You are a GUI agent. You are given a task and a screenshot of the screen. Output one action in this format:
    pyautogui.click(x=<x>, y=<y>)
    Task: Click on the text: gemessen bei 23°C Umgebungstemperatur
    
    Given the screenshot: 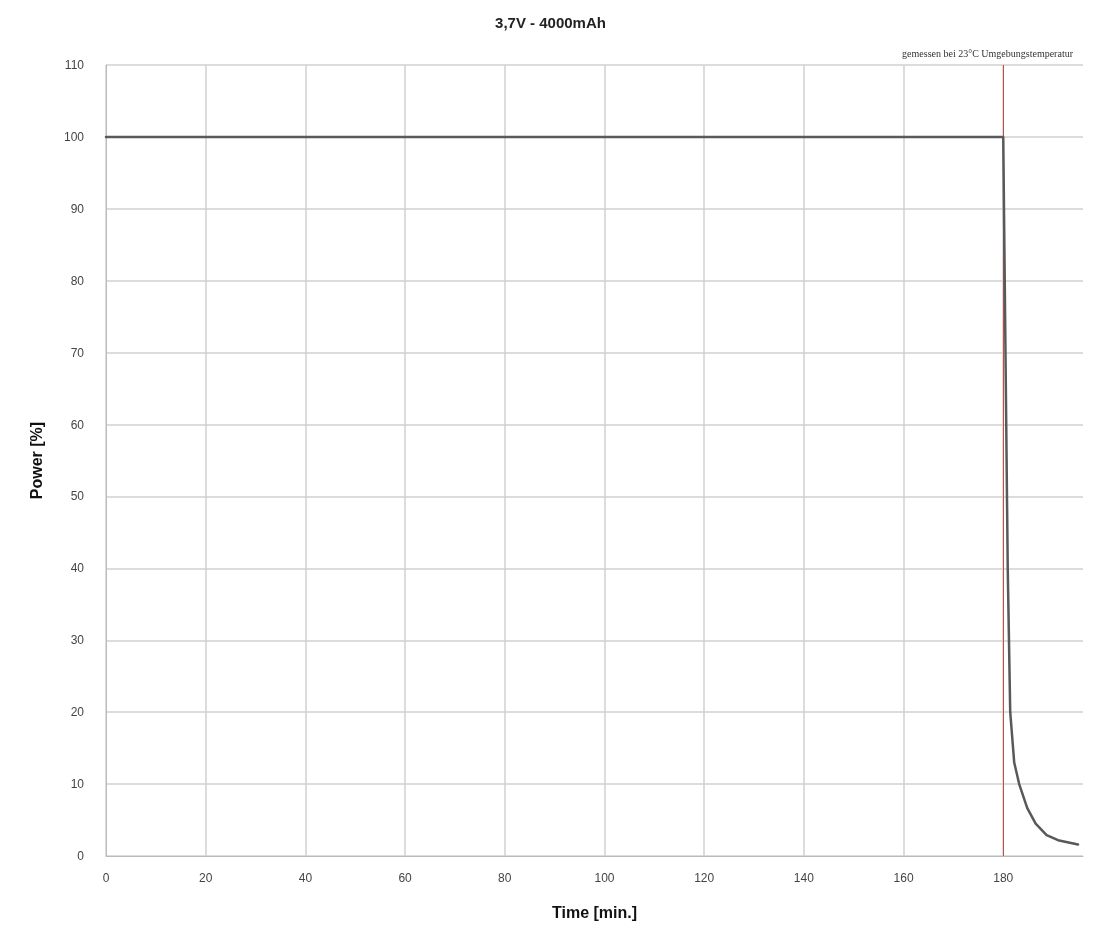 What is the action you would take?
    pyautogui.click(x=988, y=53)
    